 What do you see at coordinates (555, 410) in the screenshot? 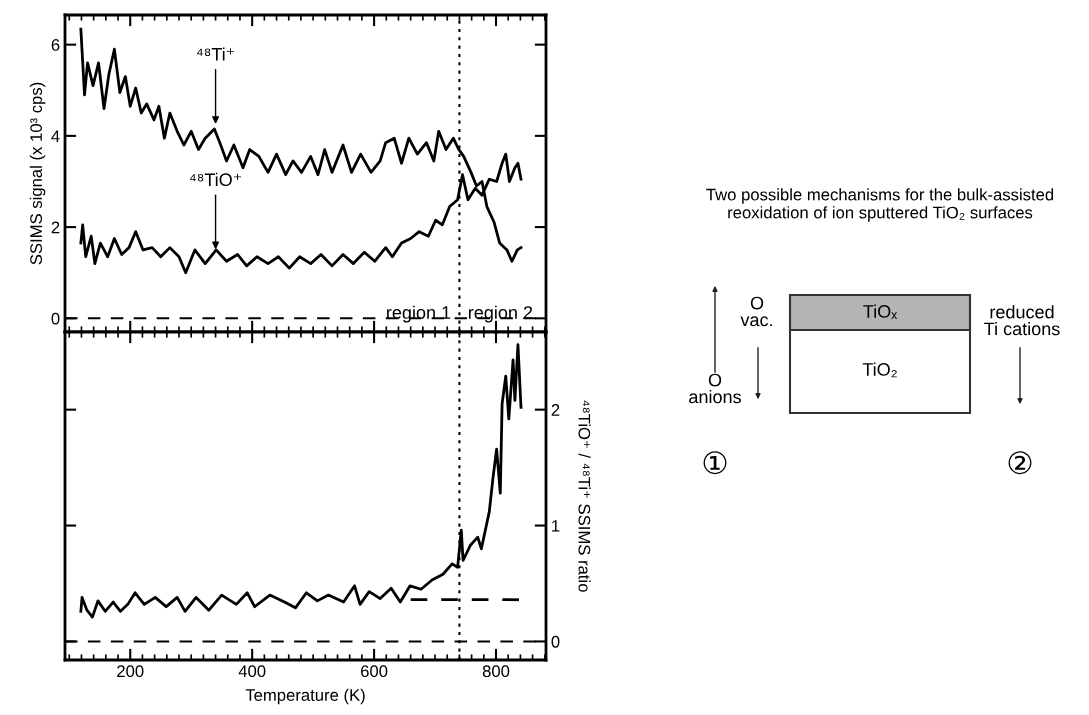
I see `y2-tick-label: 2` at bounding box center [555, 410].